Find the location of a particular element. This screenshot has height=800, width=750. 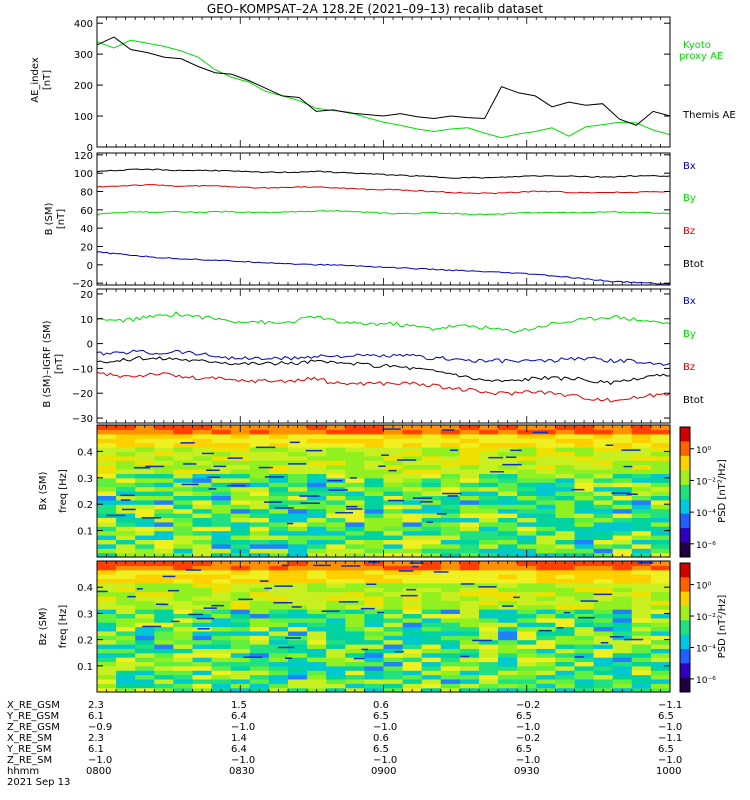

colorbar-tick-label: 10⁻⁴ is located at coordinates (706, 649).